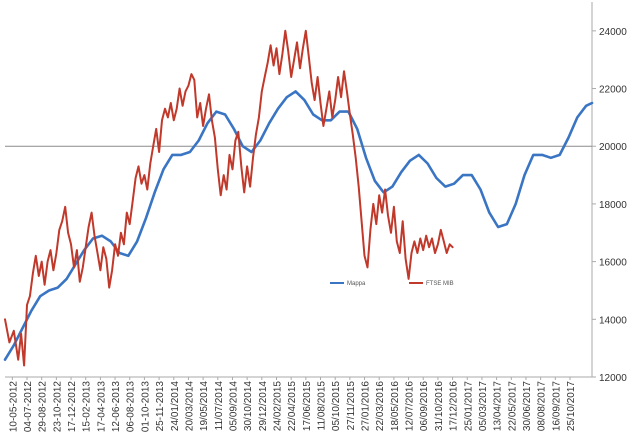  What do you see at coordinates (322, 406) in the screenshot?
I see `x-tick-label: 11/08/2015` at bounding box center [322, 406].